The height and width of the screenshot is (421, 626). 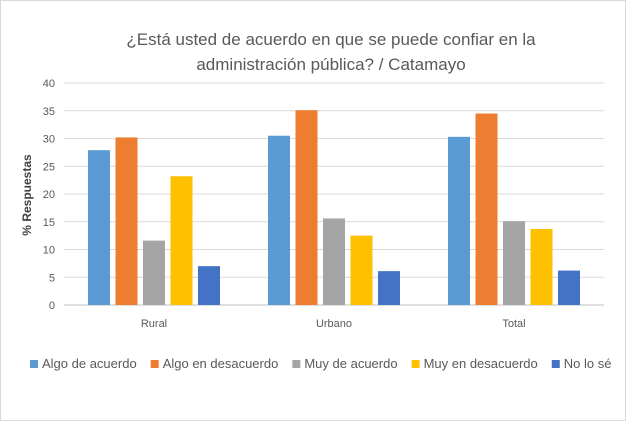 What do you see at coordinates (350, 363) in the screenshot?
I see `legend-label: Muy de acuerdo` at bounding box center [350, 363].